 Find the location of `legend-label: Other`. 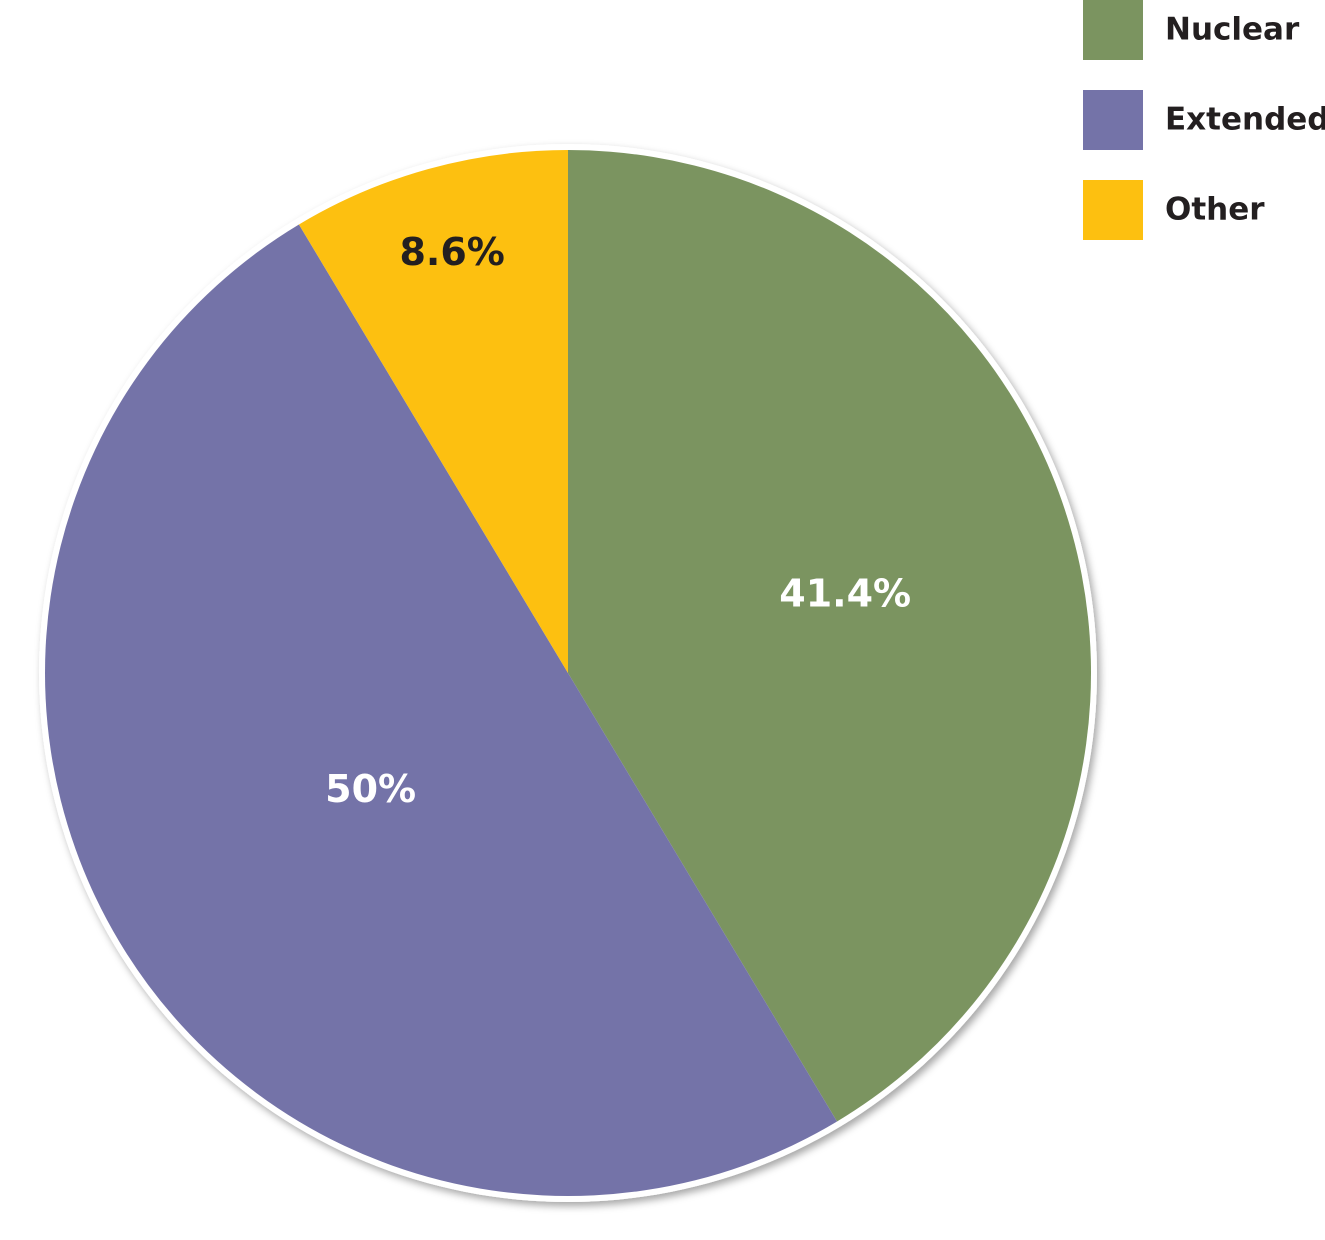

legend-label: Other is located at coordinates (1215, 210).